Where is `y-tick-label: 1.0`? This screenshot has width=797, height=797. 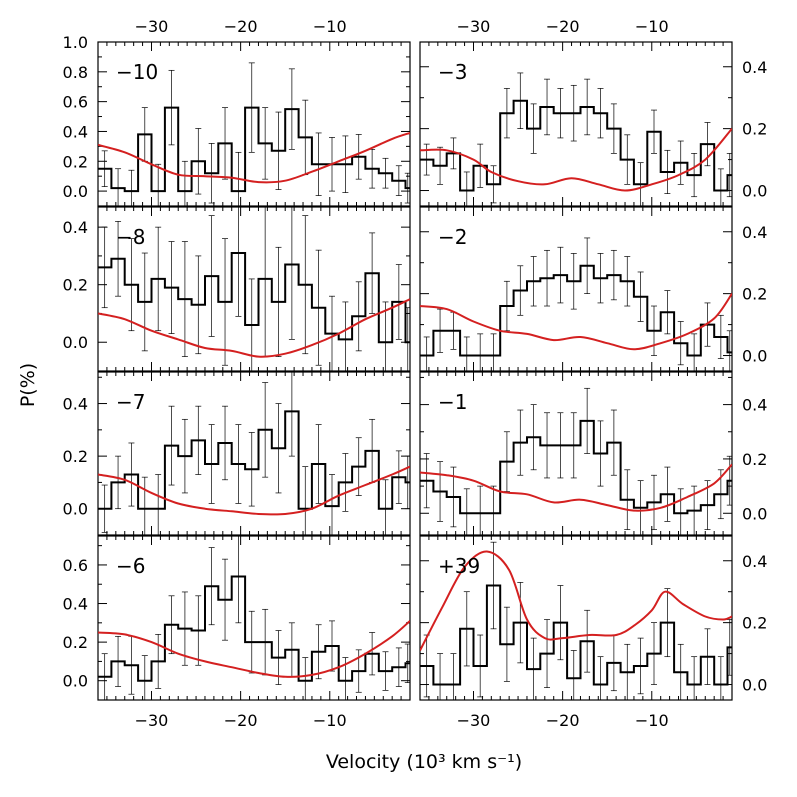
y-tick-label: 1.0 is located at coordinates (75, 42).